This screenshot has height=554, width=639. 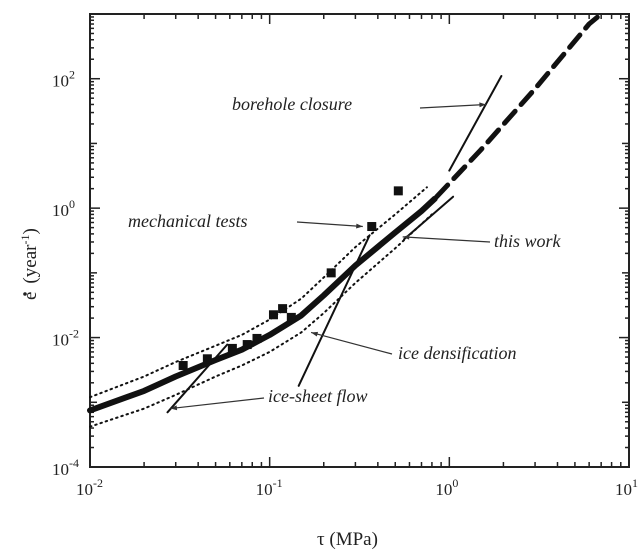 What do you see at coordinates (290, 278) in the screenshot?
I see `scatter-layer` at bounding box center [290, 278].